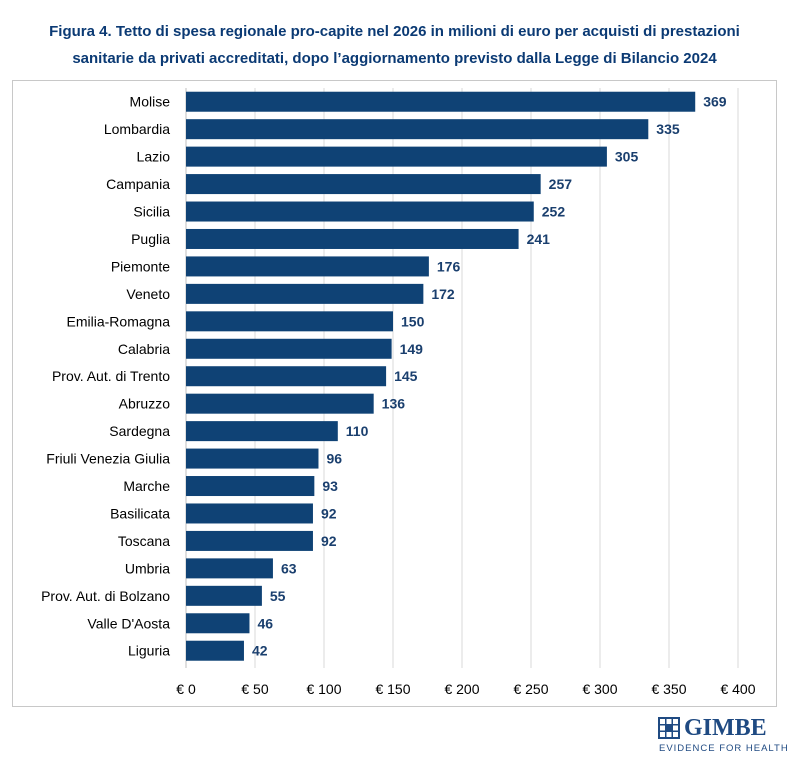 This screenshot has width=789, height=764. I want to click on gimbe-logo-icon, so click(669, 728).